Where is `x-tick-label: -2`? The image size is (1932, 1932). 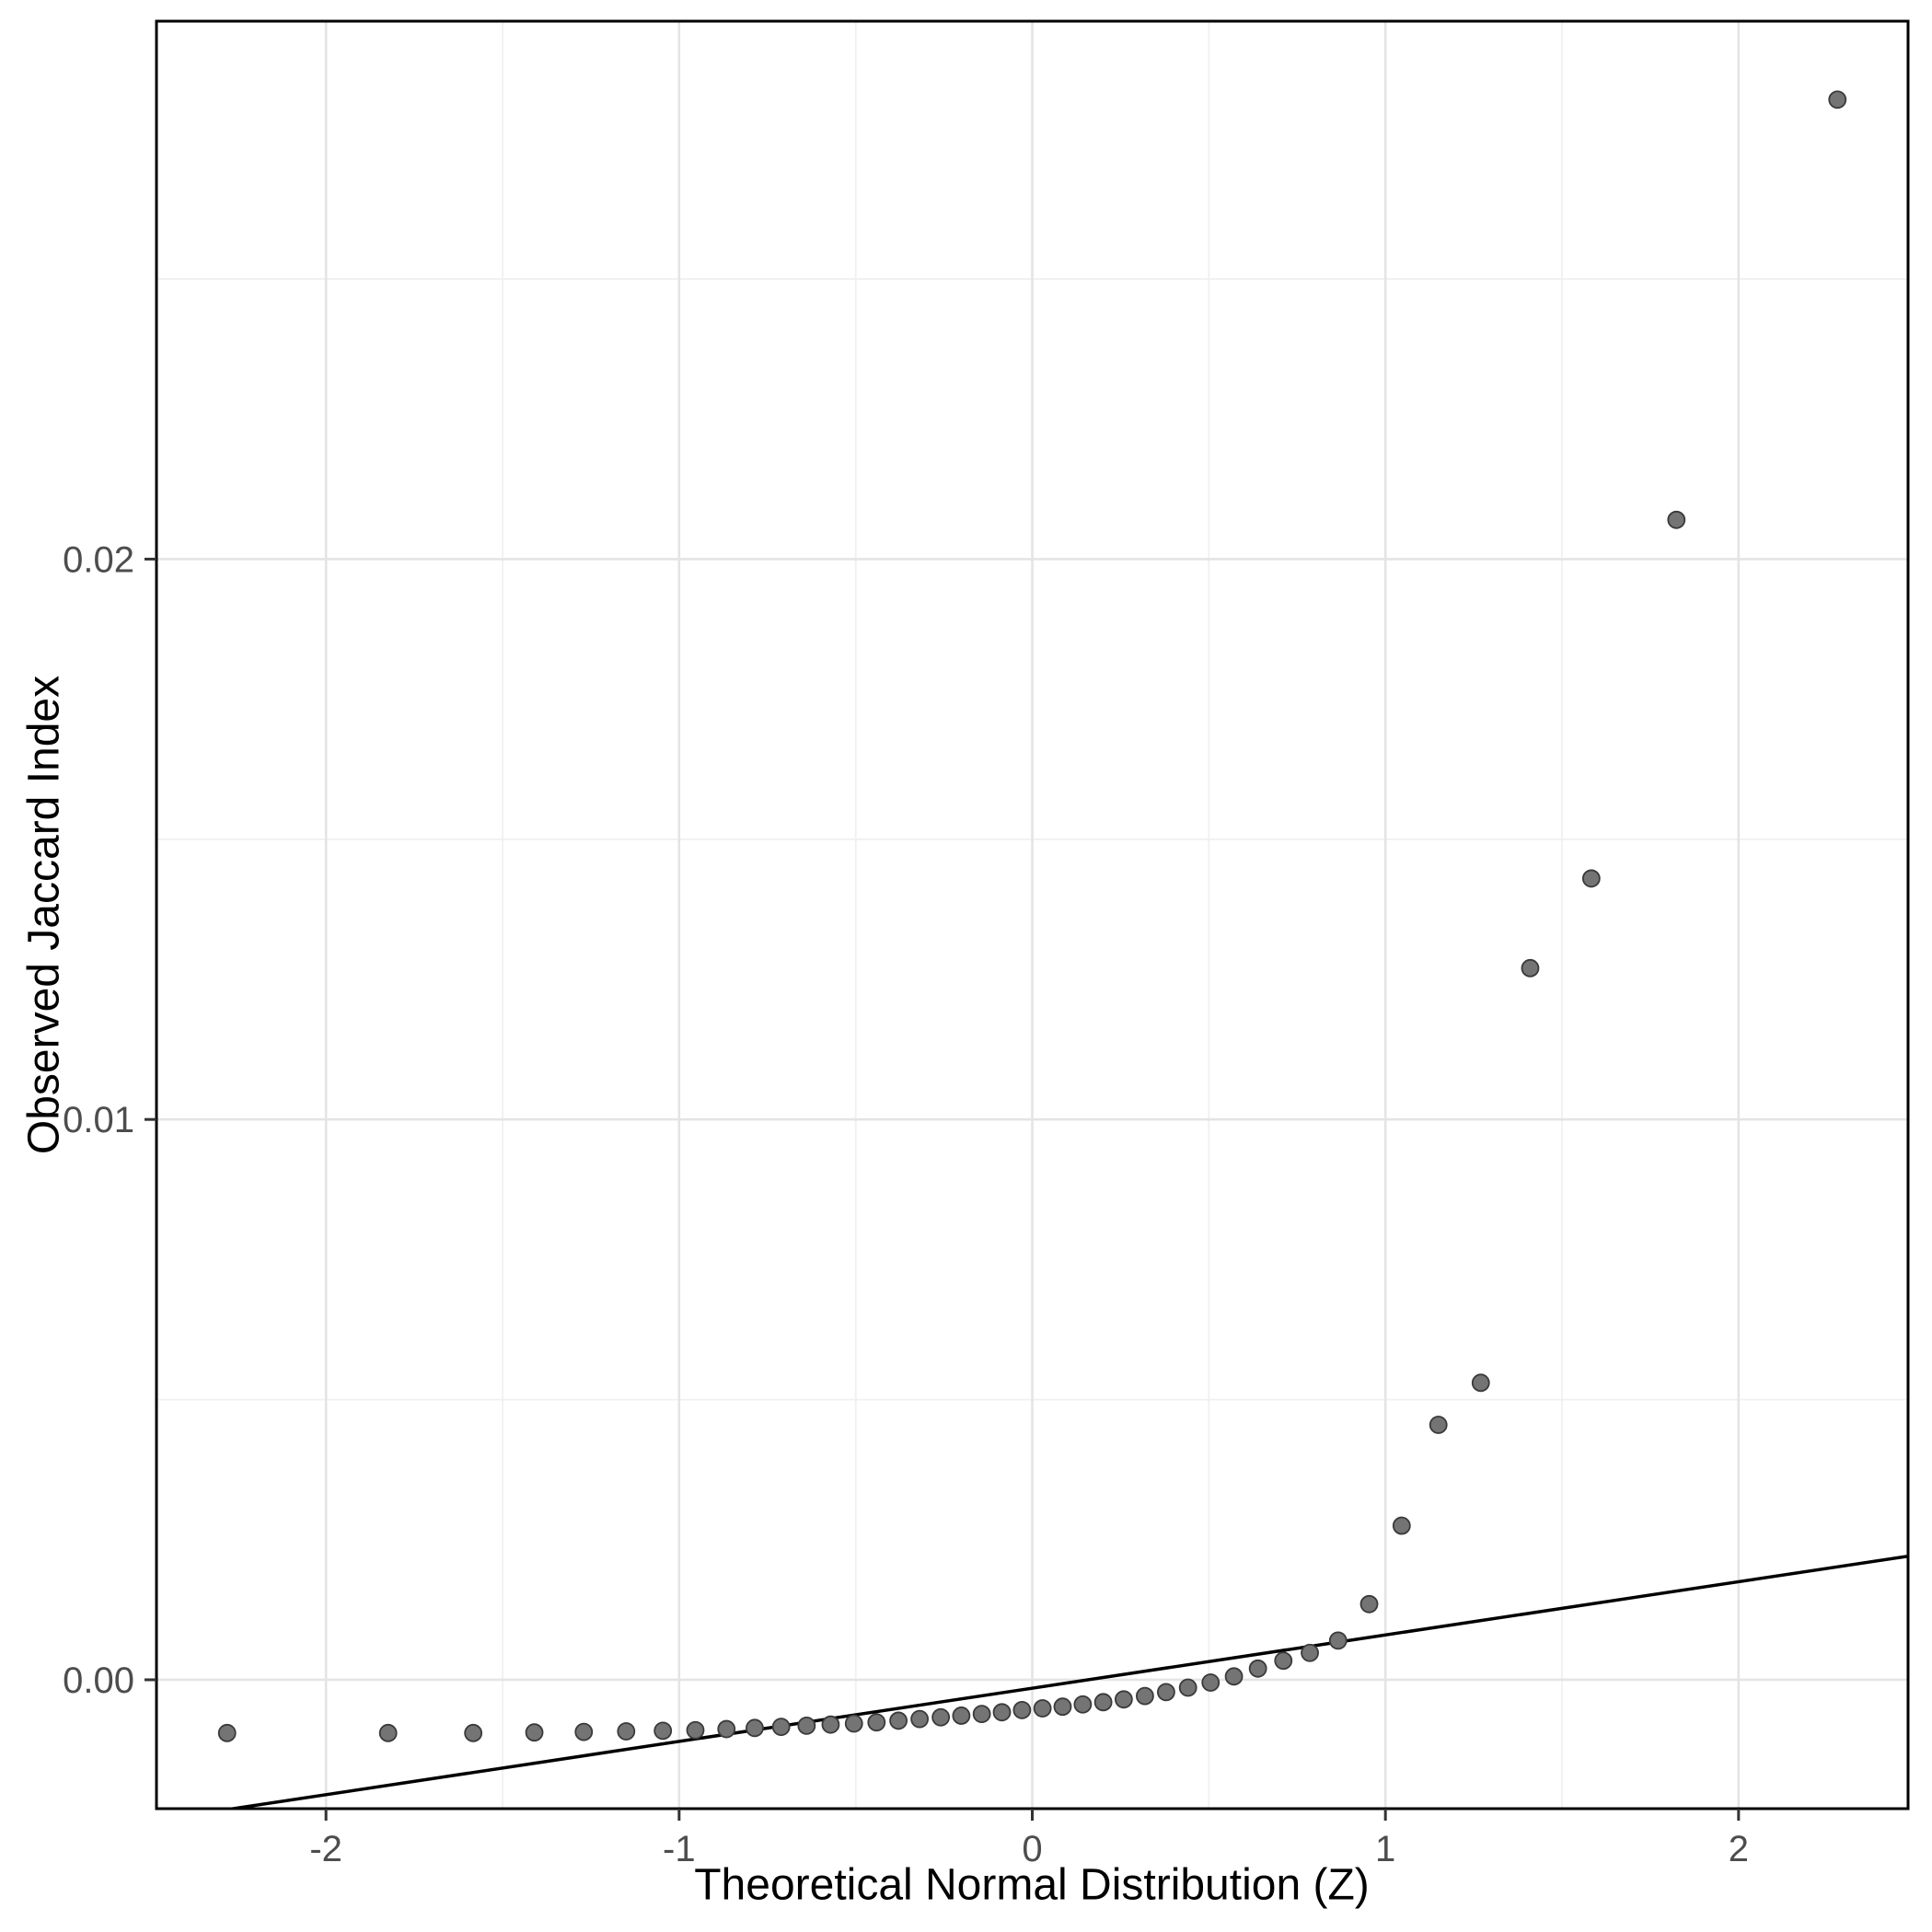 x-tick-label: -2 is located at coordinates (326, 1849).